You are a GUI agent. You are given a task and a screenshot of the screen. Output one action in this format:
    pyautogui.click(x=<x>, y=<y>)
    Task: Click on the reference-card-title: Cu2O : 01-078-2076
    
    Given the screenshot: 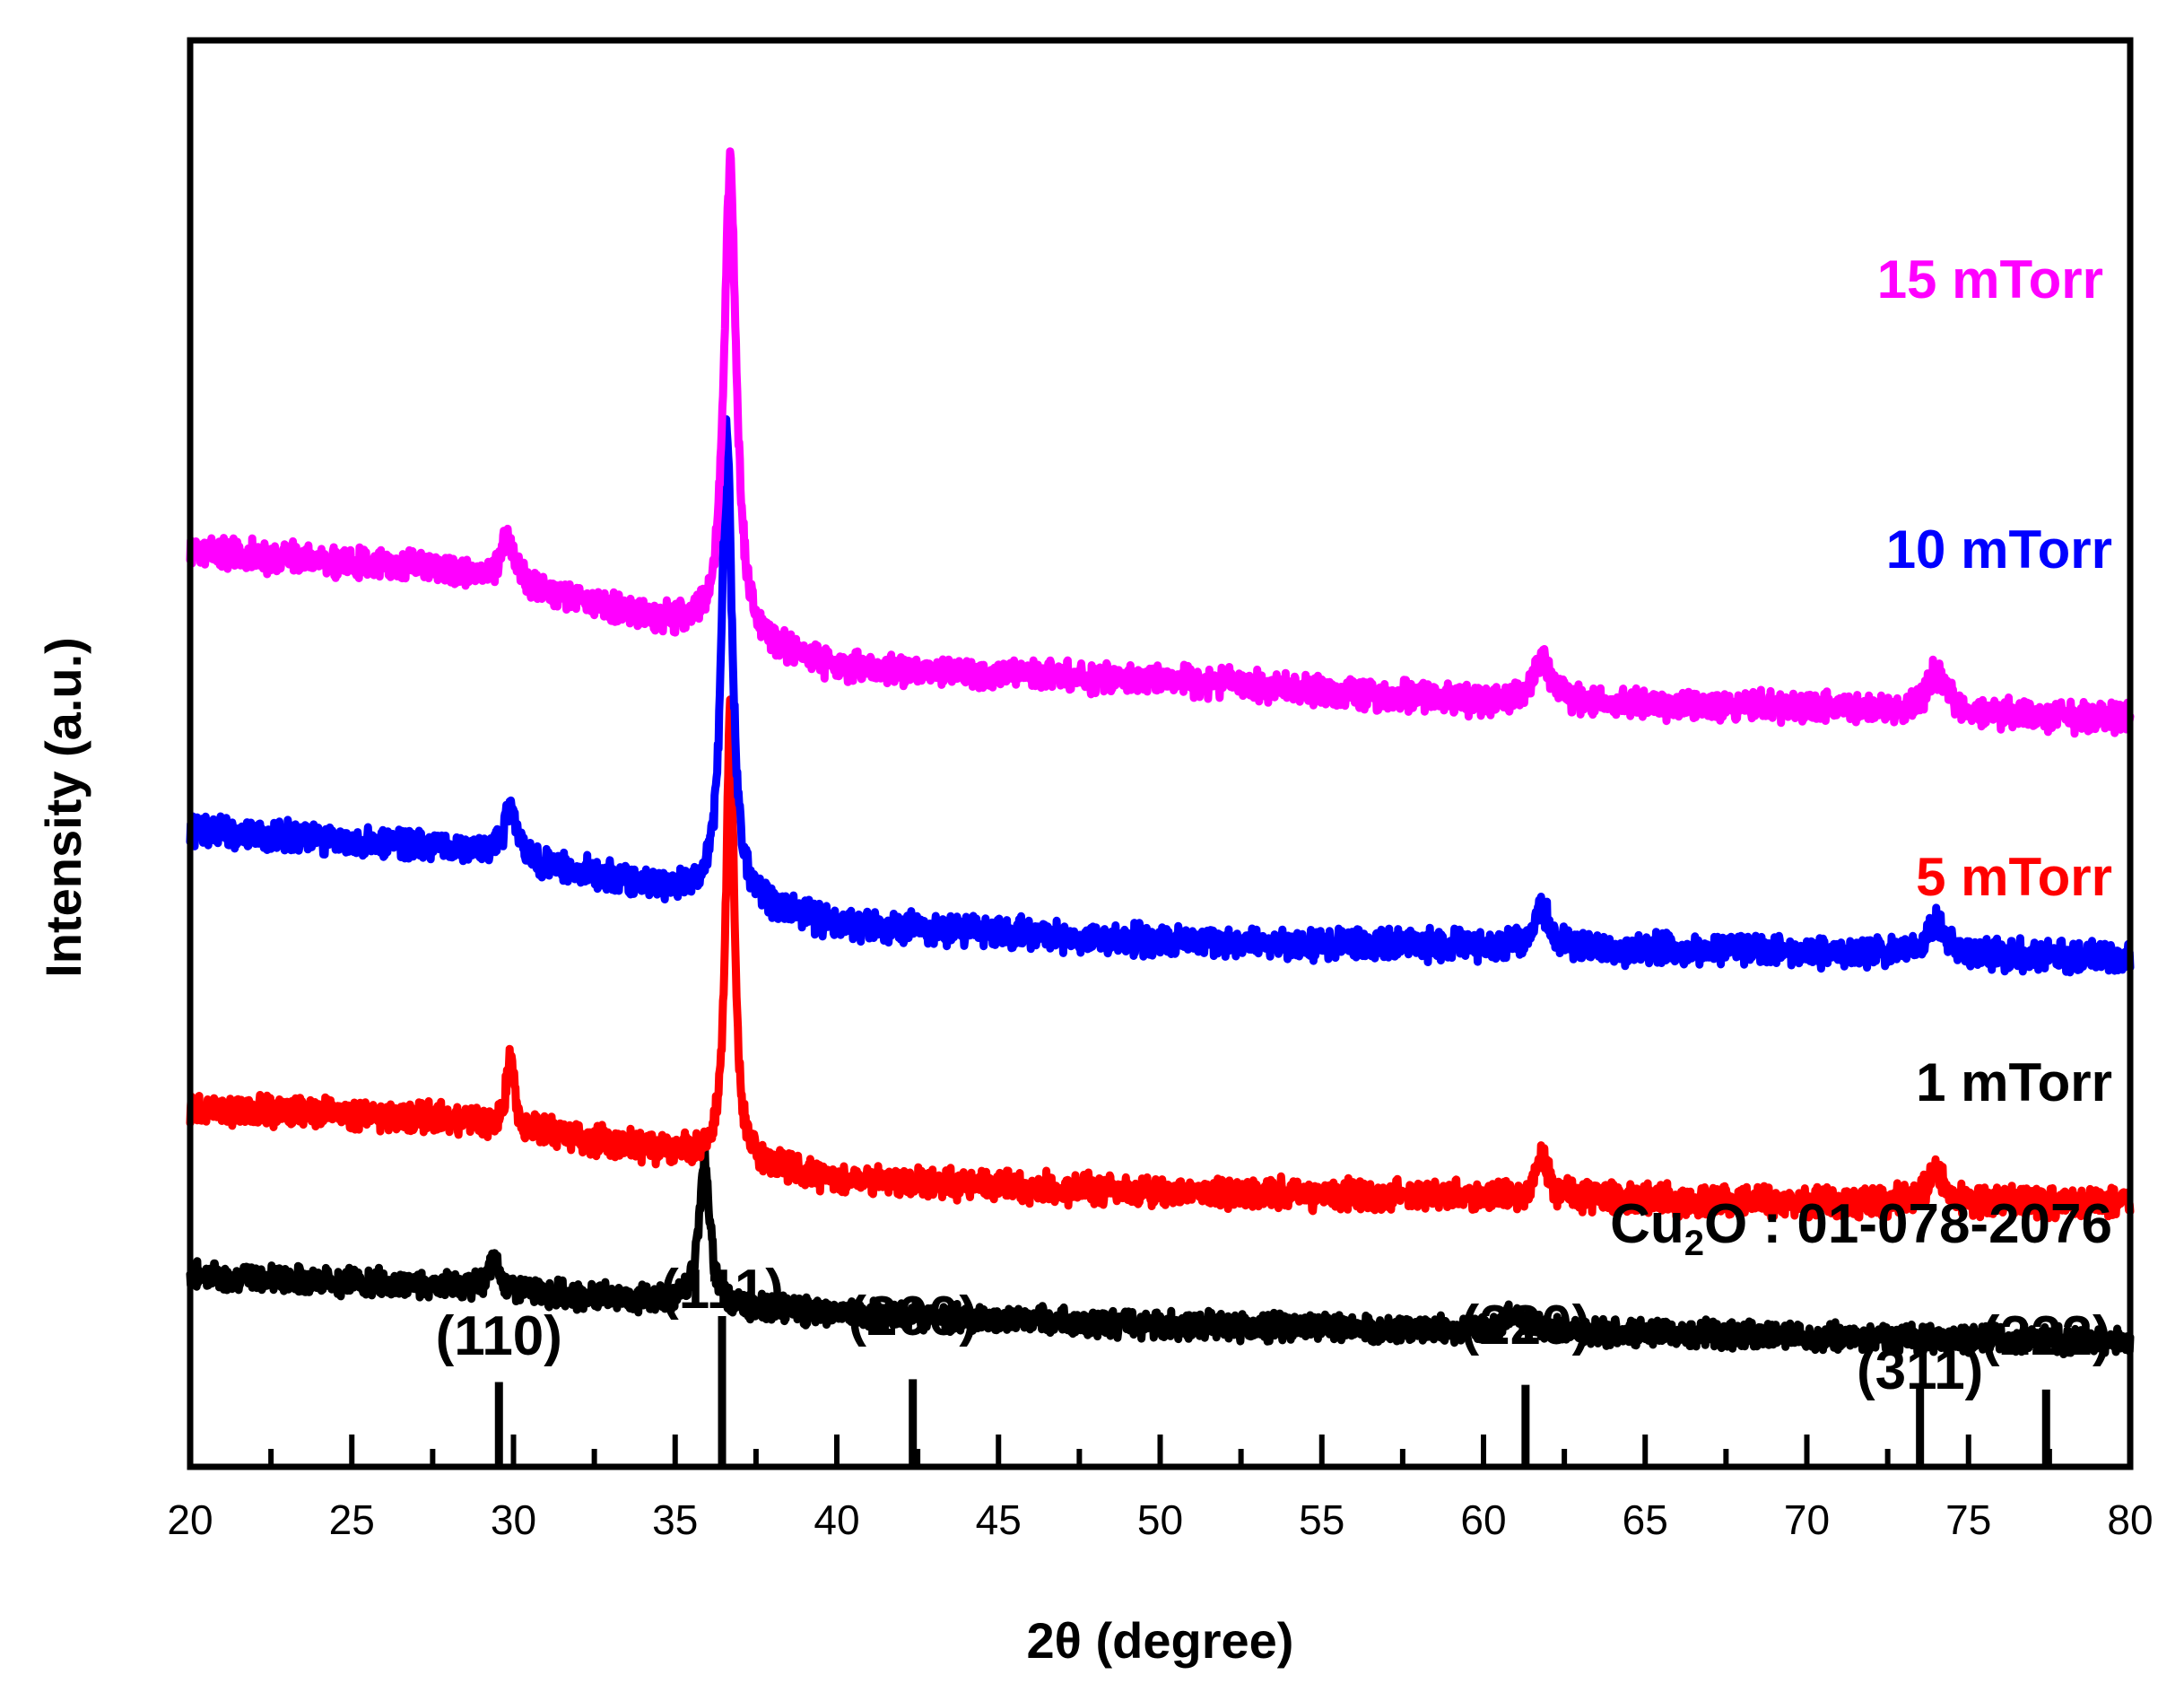 What is the action you would take?
    pyautogui.click(x=1861, y=1228)
    